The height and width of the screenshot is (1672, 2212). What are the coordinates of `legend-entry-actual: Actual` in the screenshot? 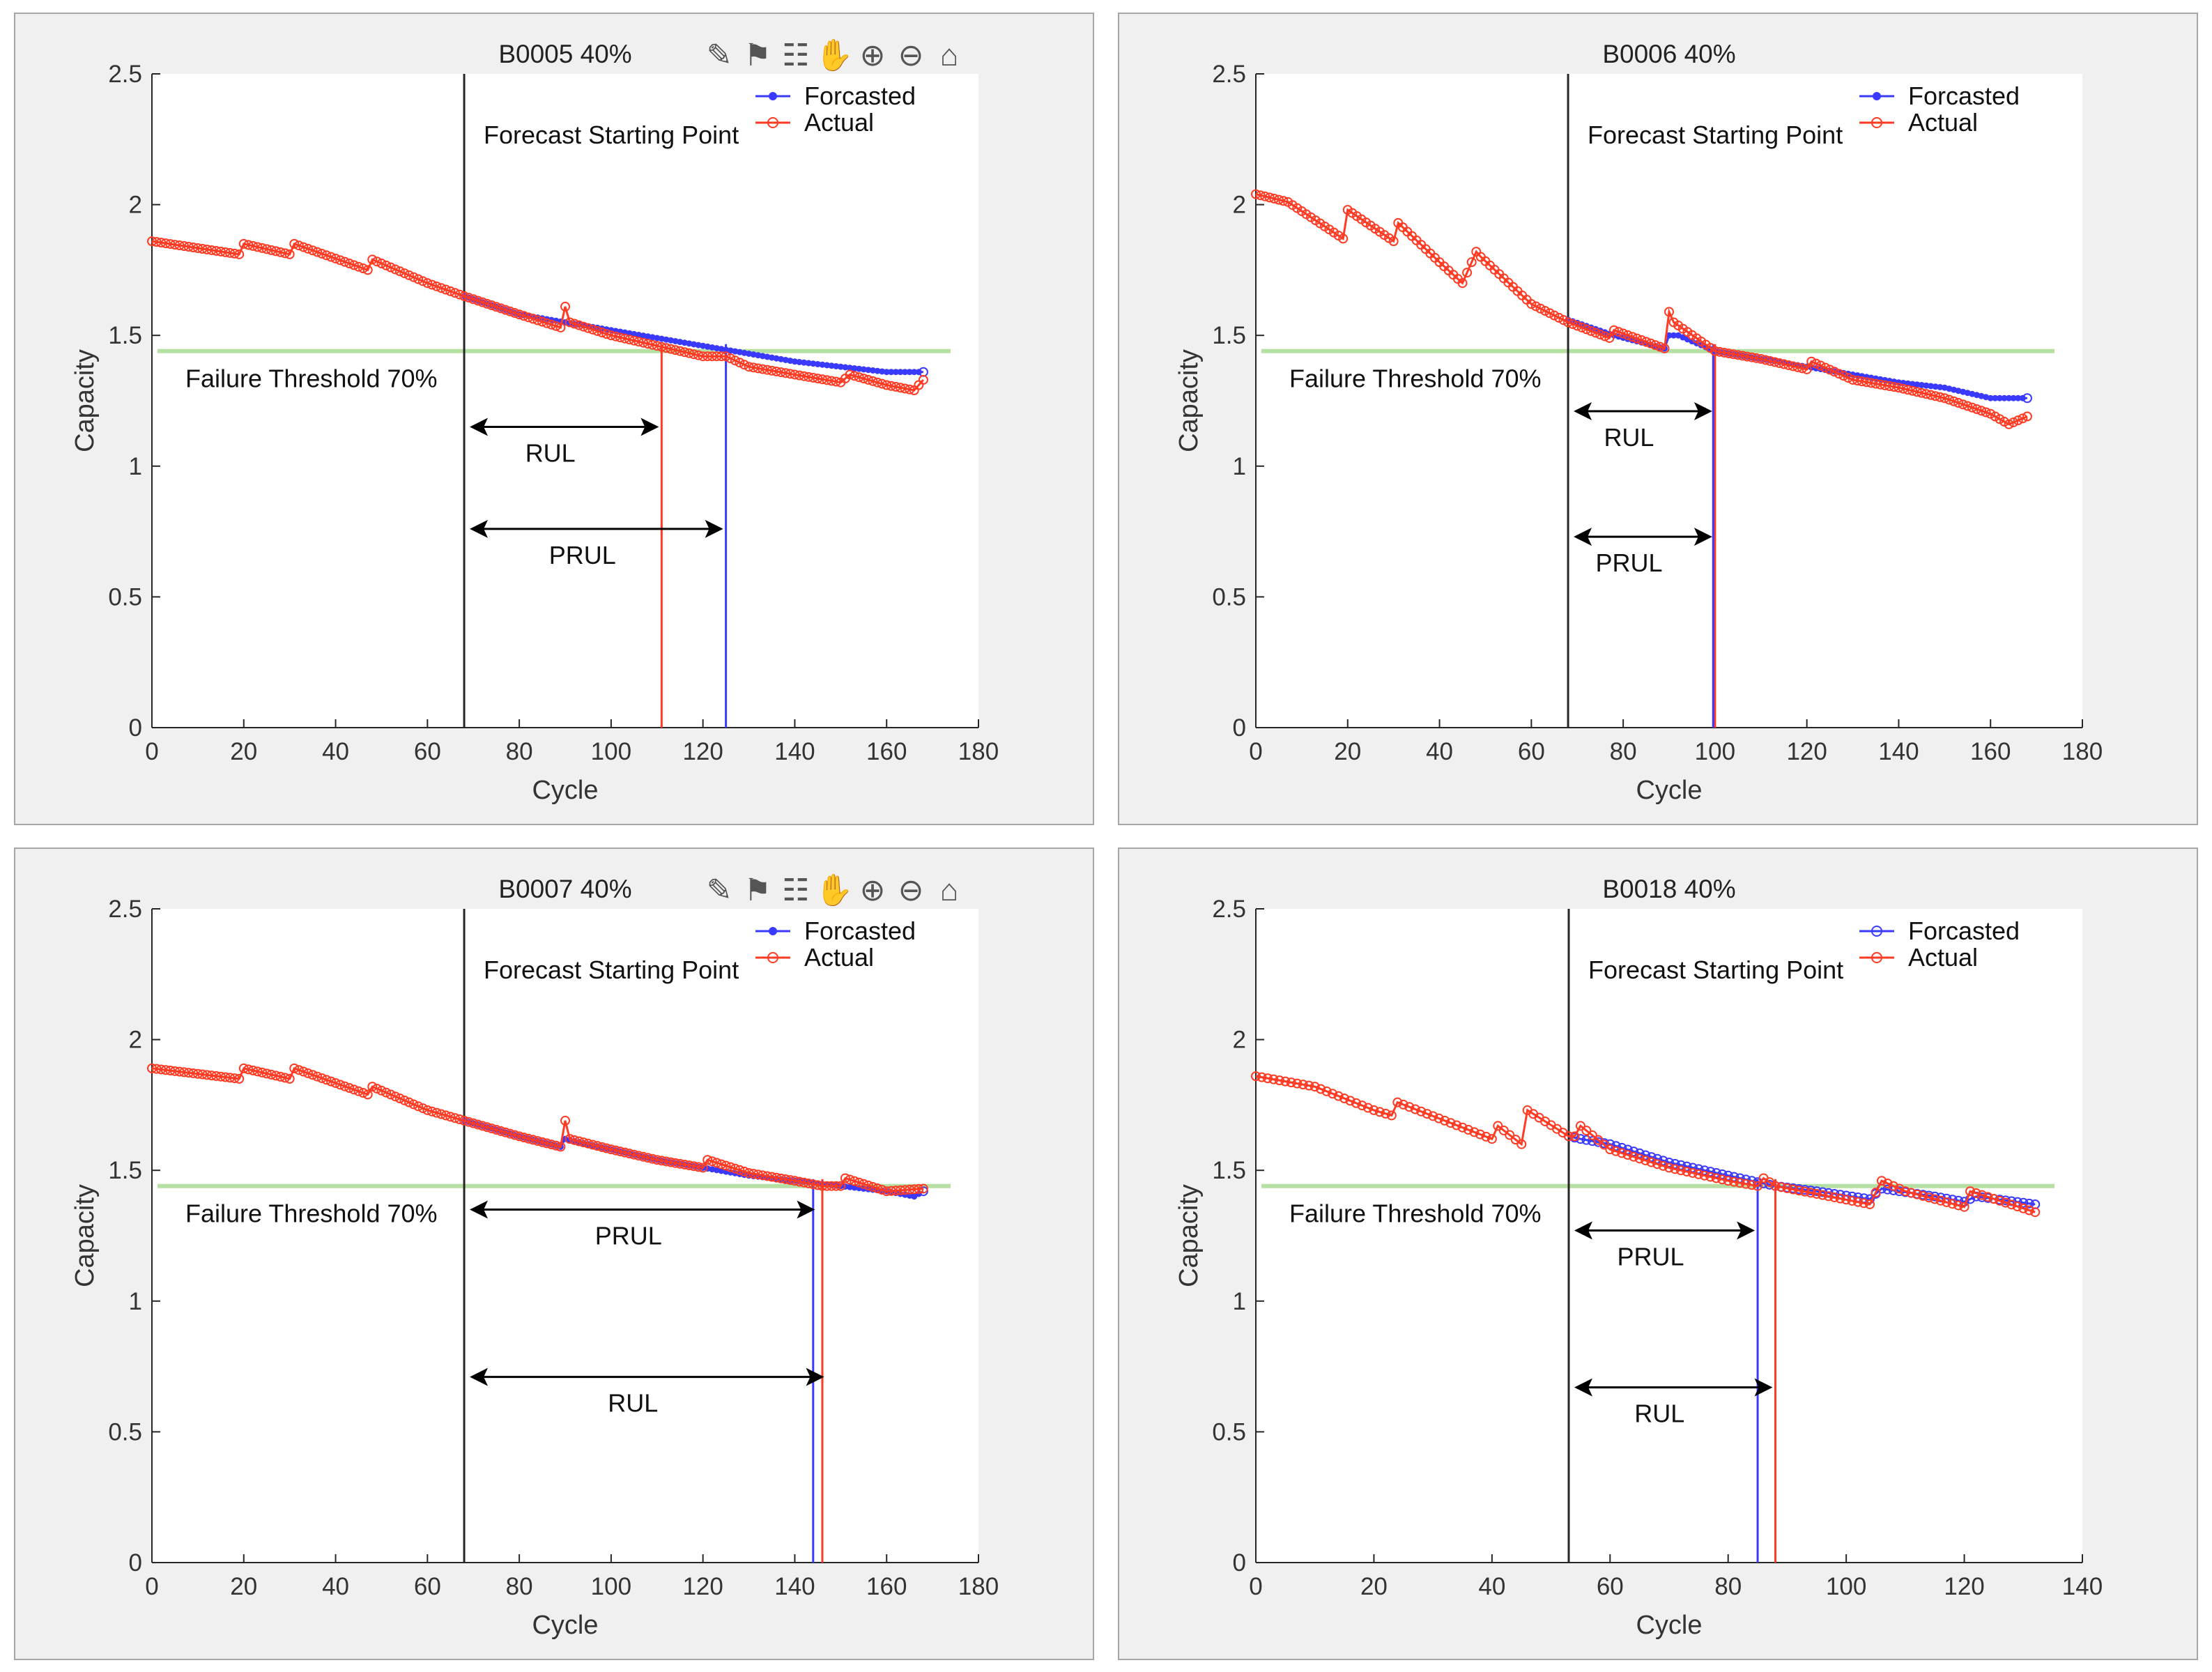 It's located at (839, 957).